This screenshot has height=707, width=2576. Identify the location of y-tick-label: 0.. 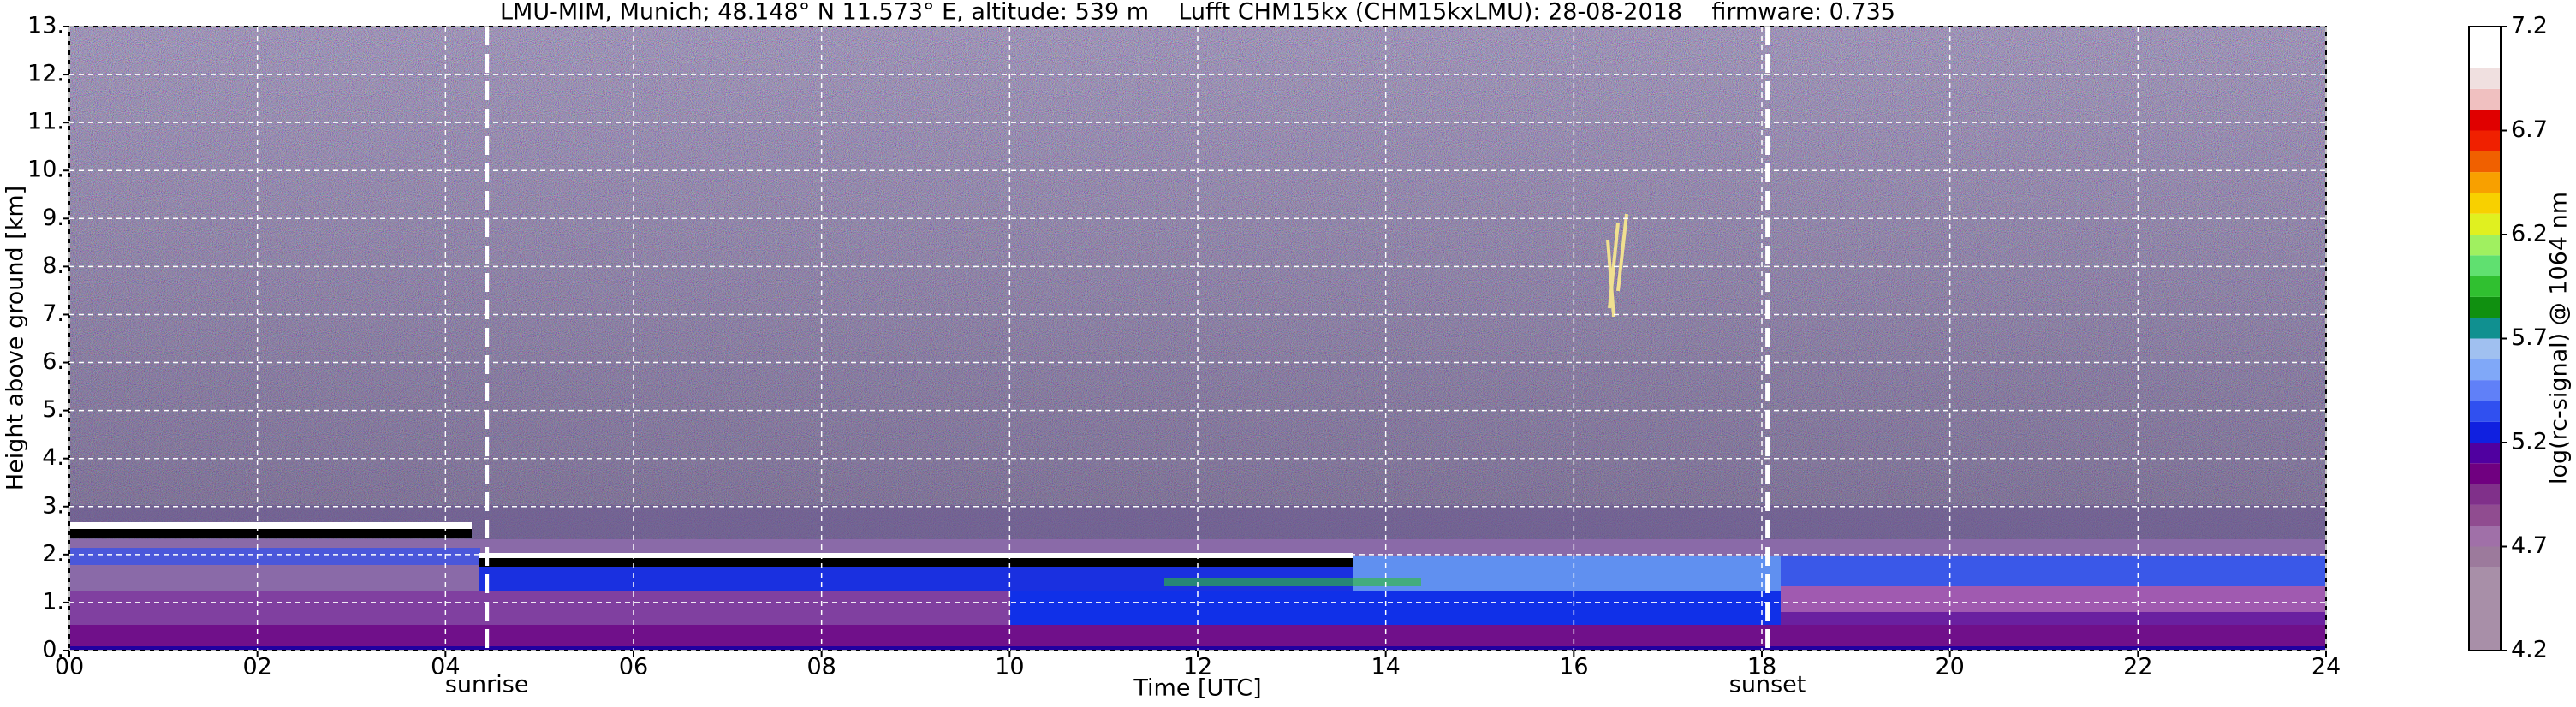
(53, 650).